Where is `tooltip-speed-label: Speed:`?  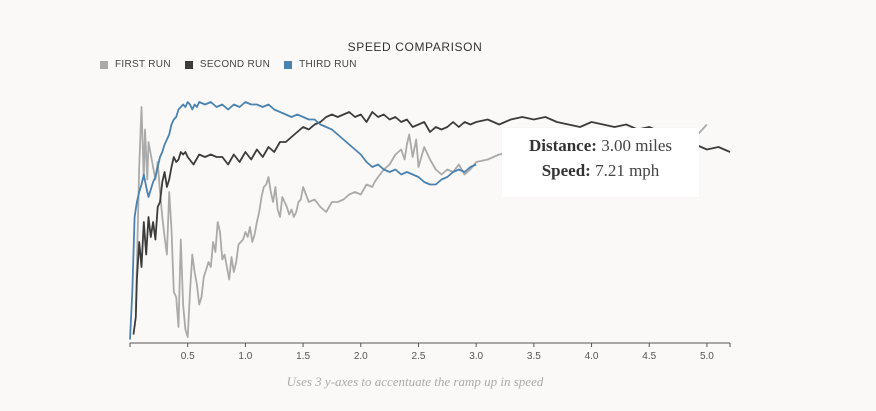
tooltip-speed-label: Speed: is located at coordinates (566, 170).